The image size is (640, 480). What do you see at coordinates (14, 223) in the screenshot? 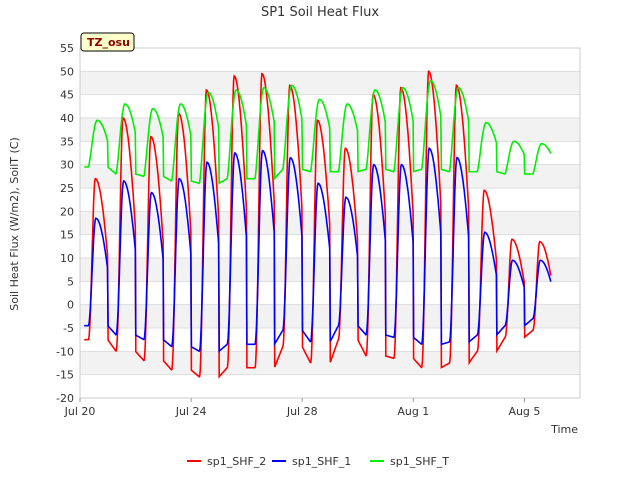
I see `y-axis-label: Soil Heat Flux (W/m2), SoilT (C)` at bounding box center [14, 223].